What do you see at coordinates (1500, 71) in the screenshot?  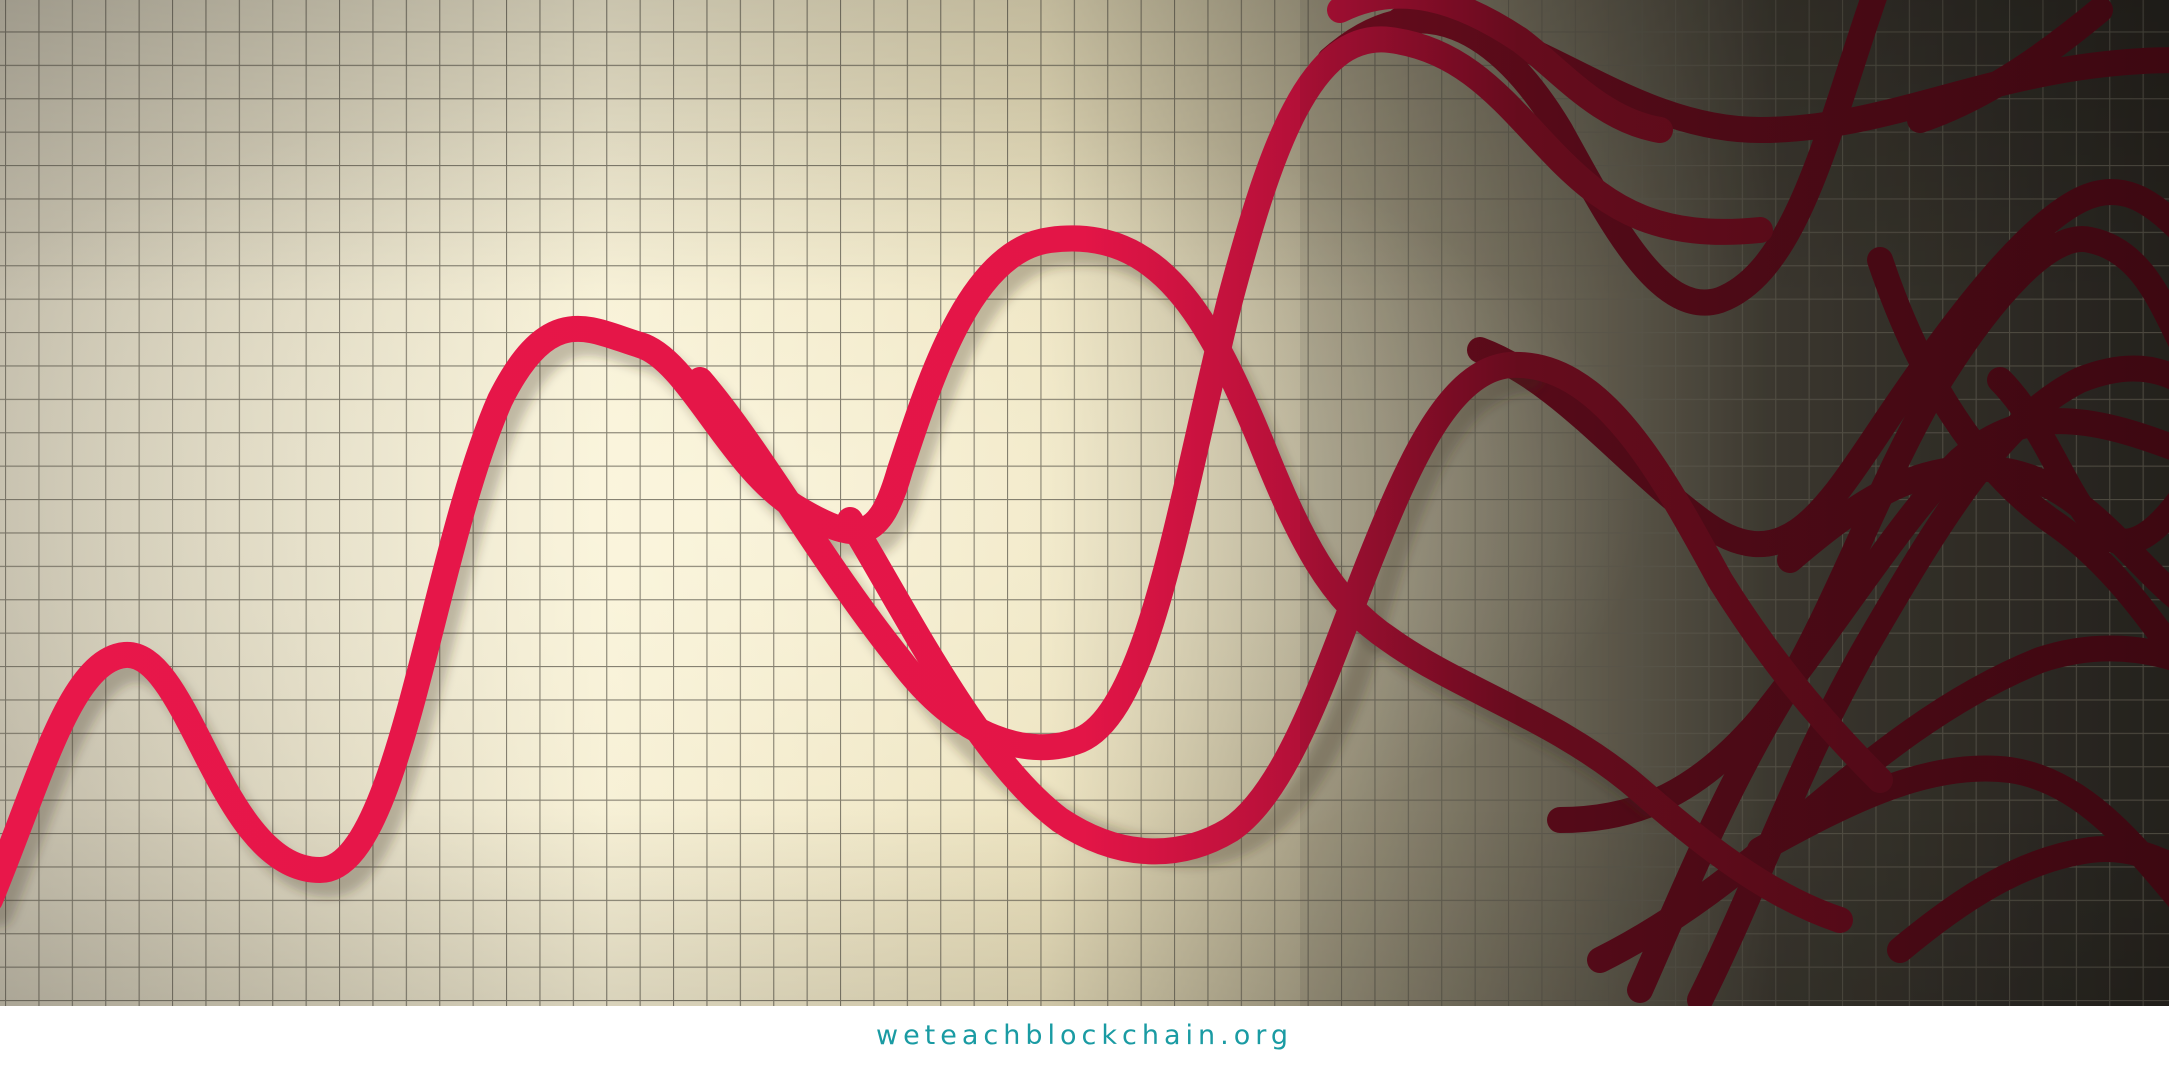 I see `upper-crossing-curve` at bounding box center [1500, 71].